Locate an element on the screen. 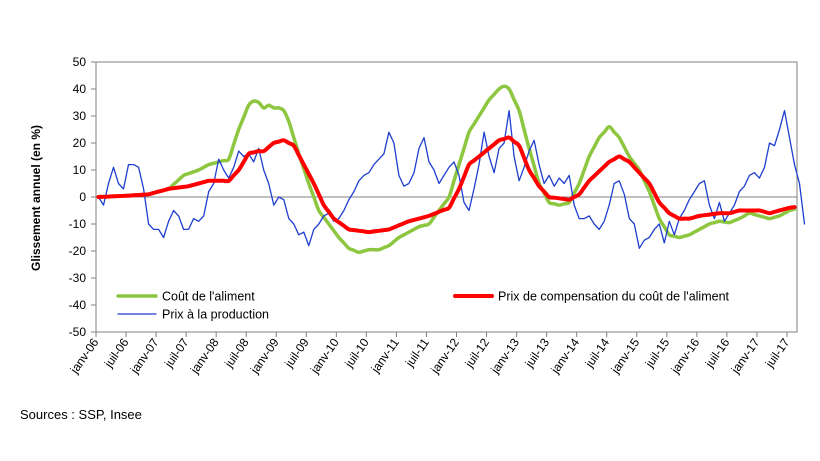 This screenshot has height=461, width=820. source-note: Sources : SSP, Insee is located at coordinates (81, 414).